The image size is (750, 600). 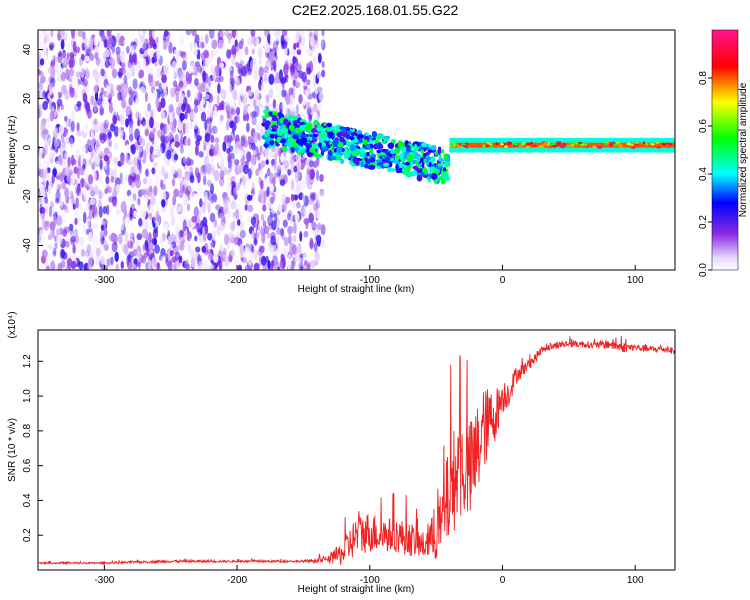 What do you see at coordinates (635, 280) in the screenshot?
I see `spectrogram-xtick-label: 100` at bounding box center [635, 280].